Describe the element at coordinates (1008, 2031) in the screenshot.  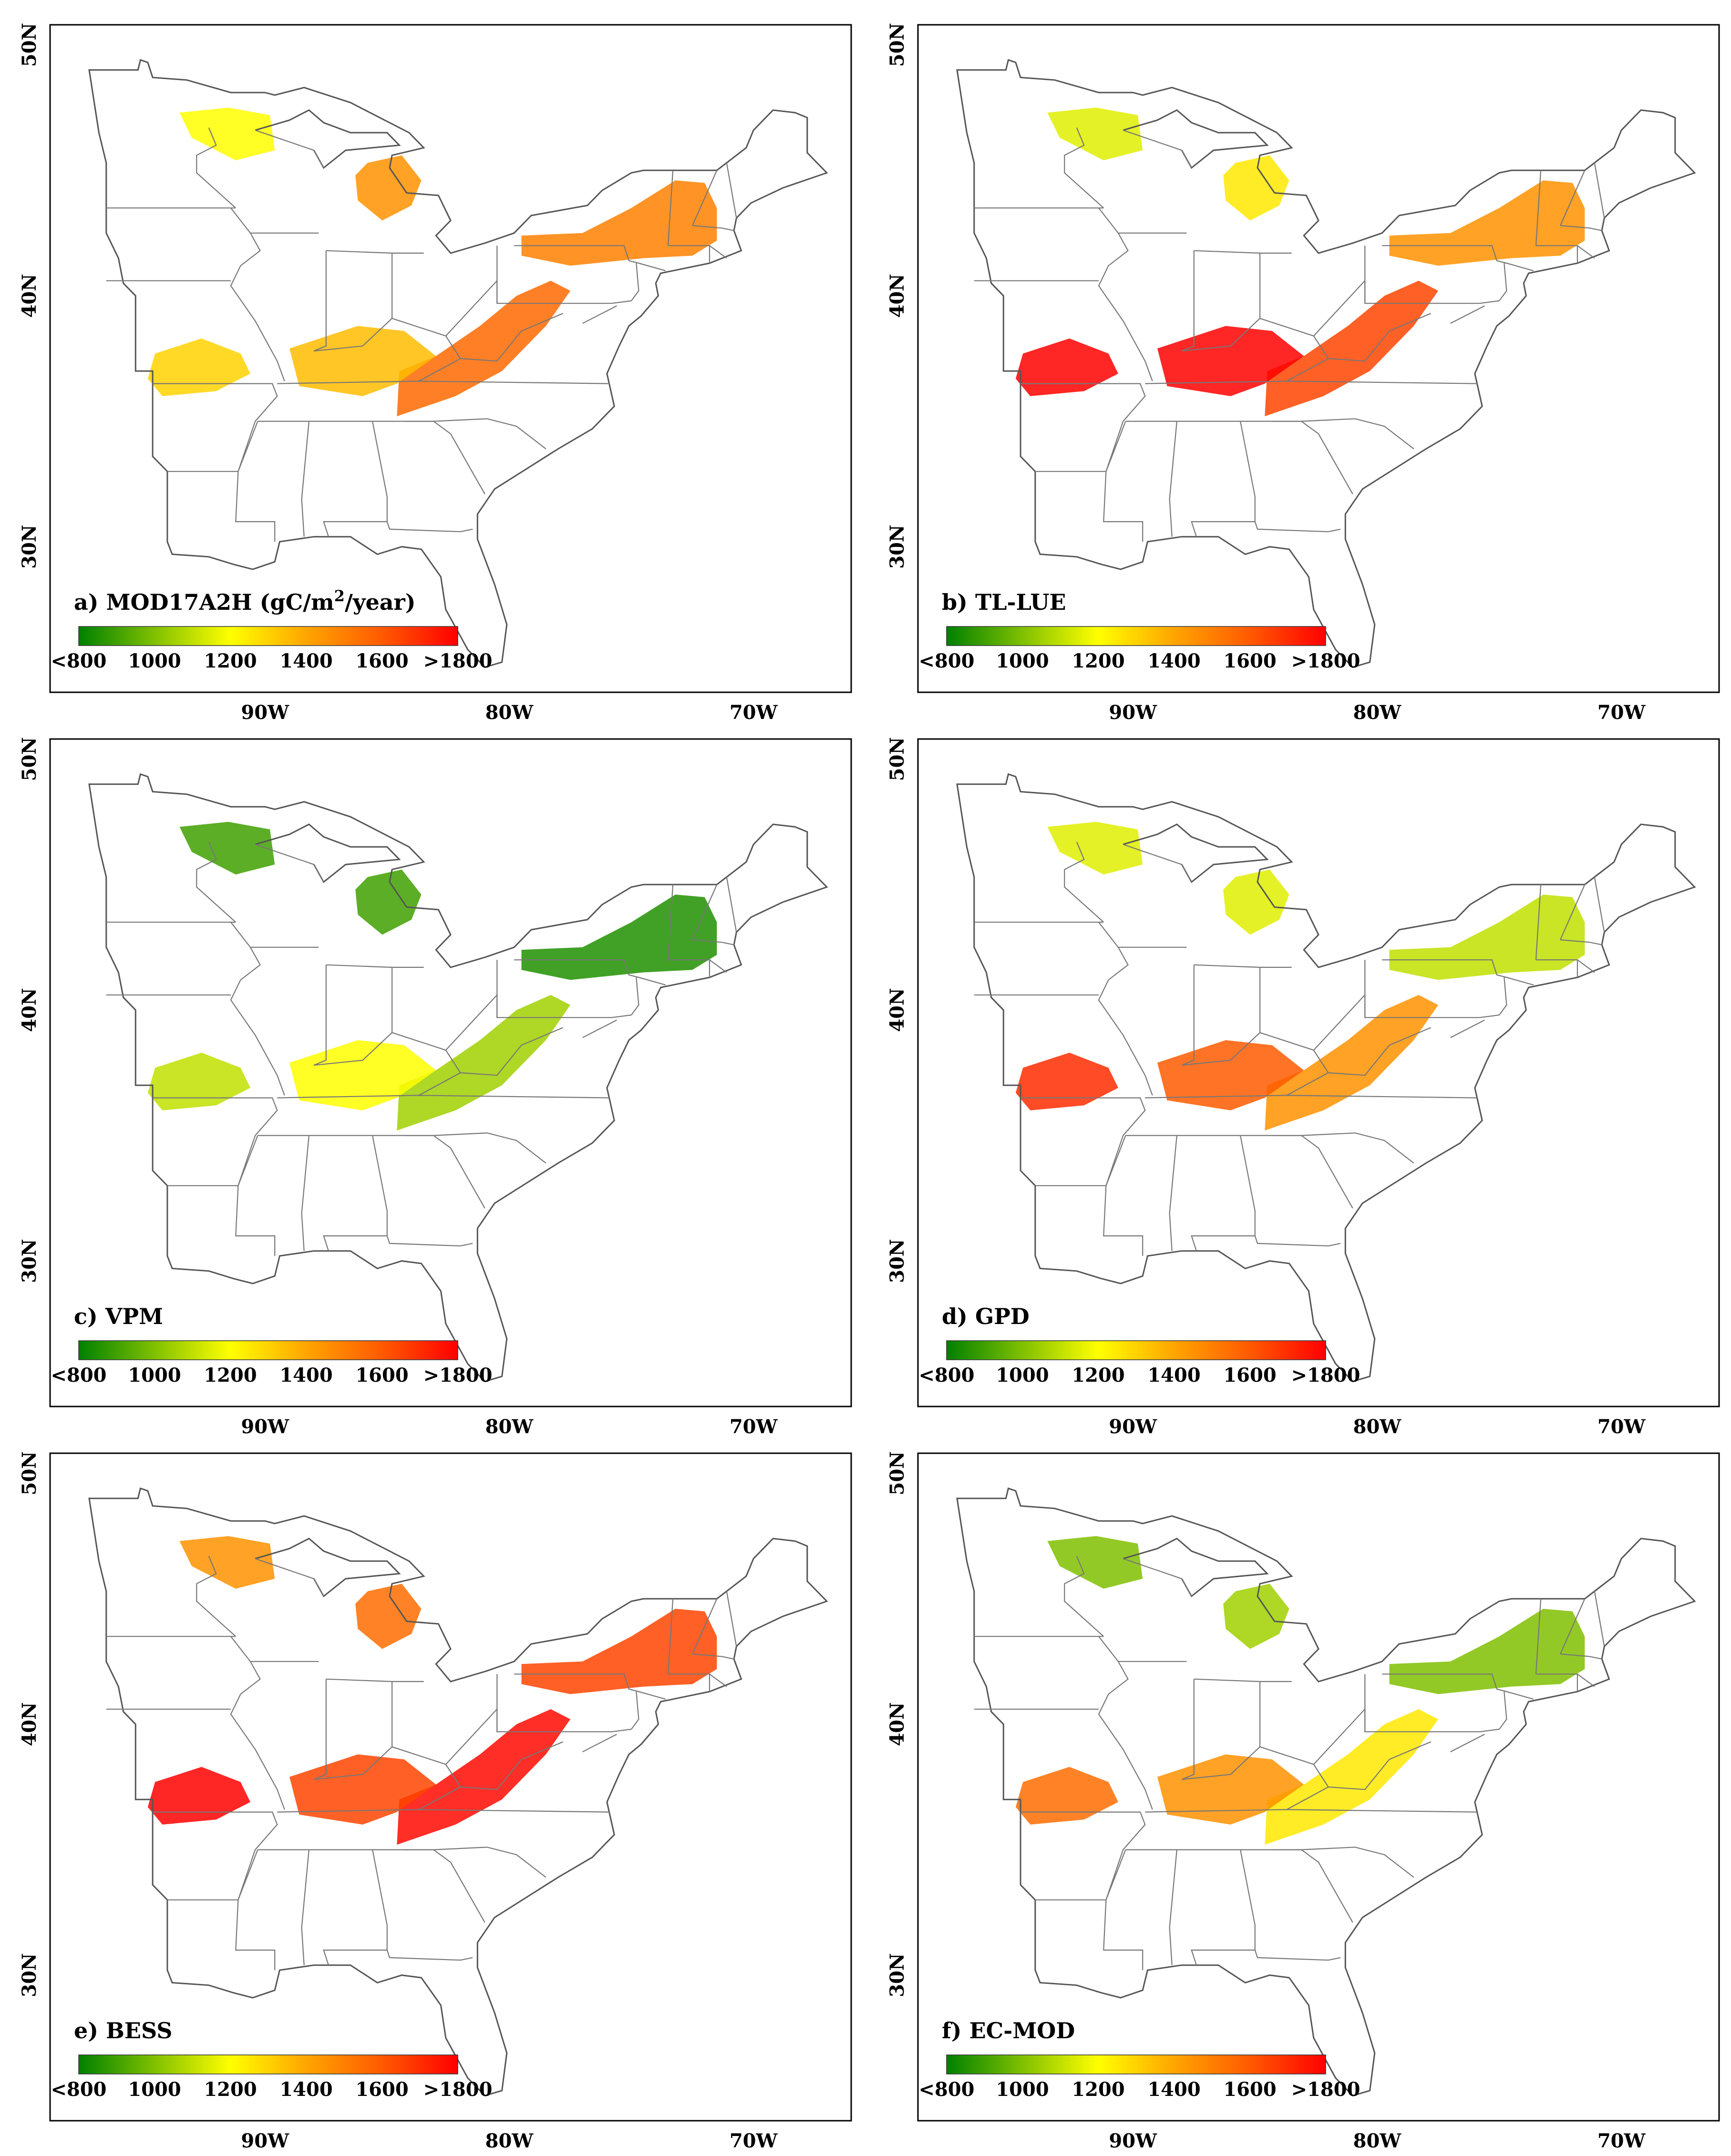
I see `panel-title: f) EC-MOD` at that location.